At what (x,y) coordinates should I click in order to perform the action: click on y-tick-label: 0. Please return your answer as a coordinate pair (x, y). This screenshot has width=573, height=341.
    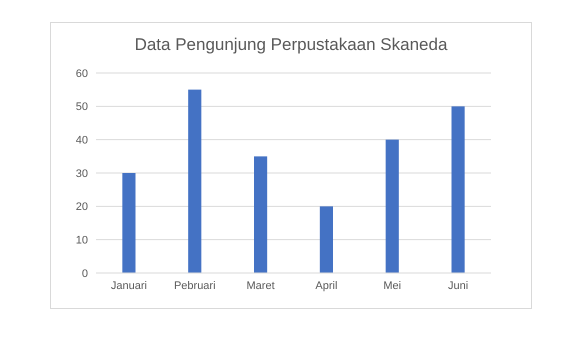
    Looking at the image, I should click on (85, 274).